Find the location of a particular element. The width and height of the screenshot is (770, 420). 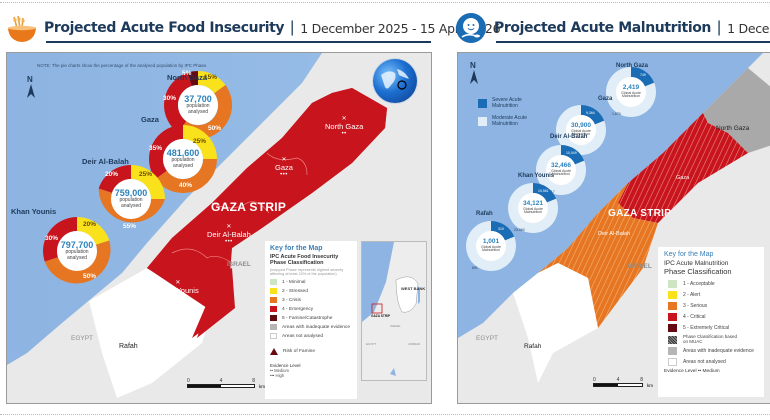

region-label-khan-younis: Khan Younis is located at coordinates (34, 211).